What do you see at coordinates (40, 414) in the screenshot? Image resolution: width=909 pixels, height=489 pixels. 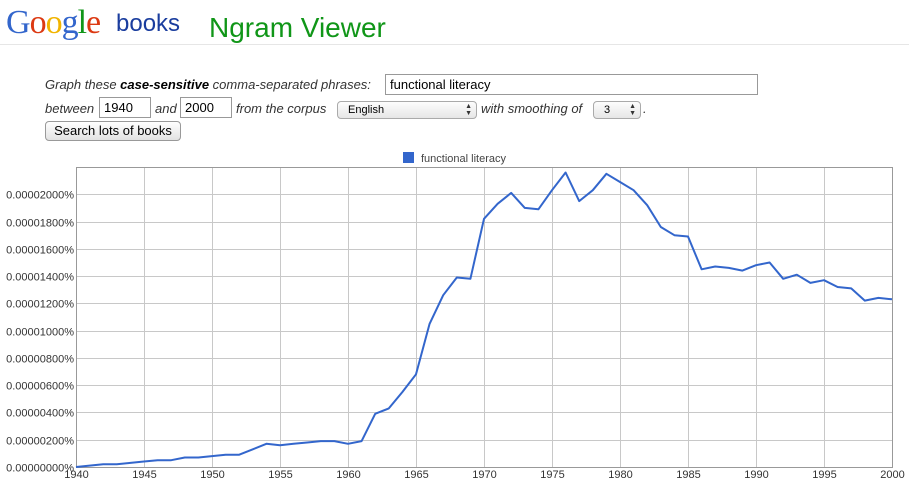 I see `y-tick-label: 0.00000400%` at bounding box center [40, 414].